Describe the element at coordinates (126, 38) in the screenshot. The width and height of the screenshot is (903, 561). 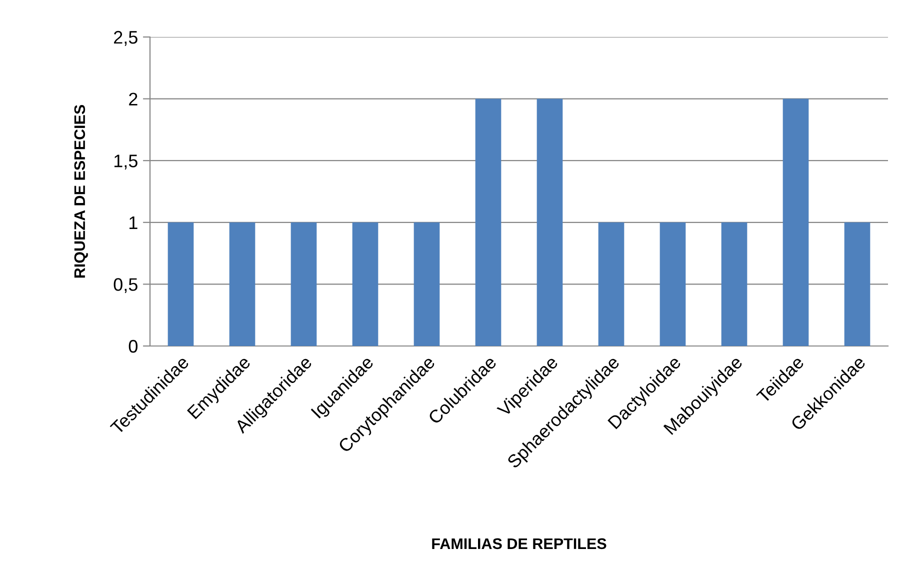
I see `y-tick-label: 2,5` at that location.